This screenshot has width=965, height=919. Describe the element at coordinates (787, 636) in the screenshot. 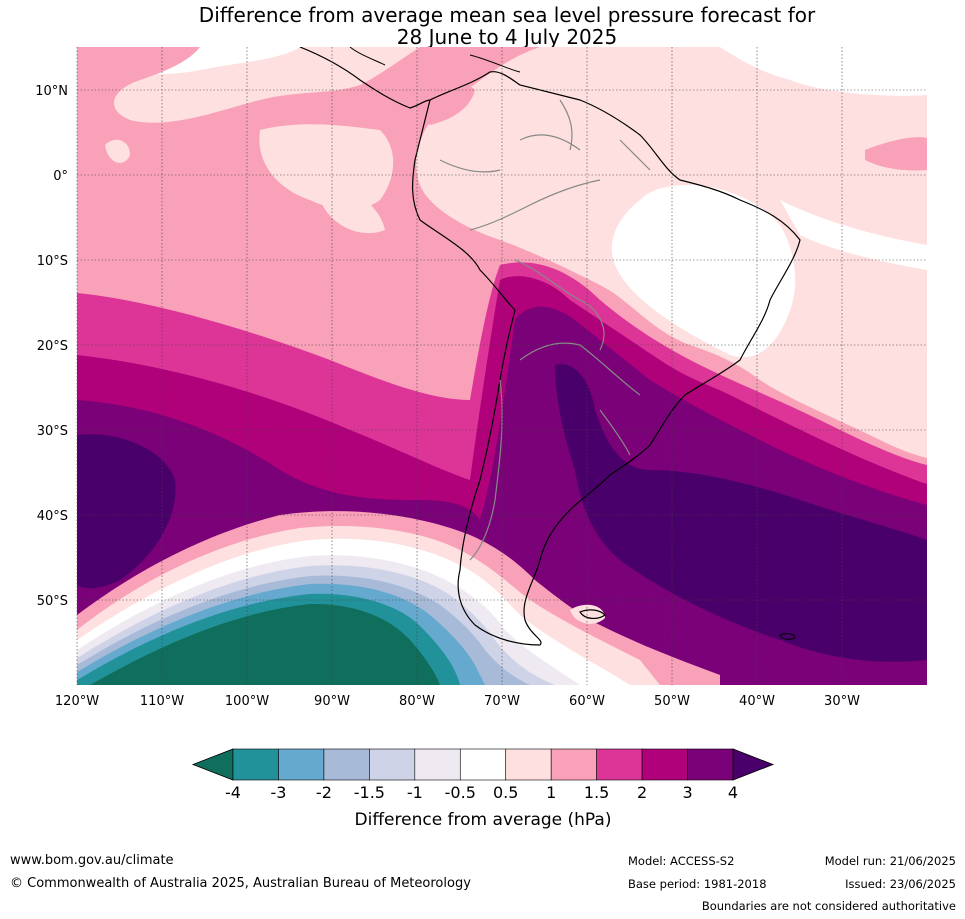

I see `south-georgia-island` at that location.